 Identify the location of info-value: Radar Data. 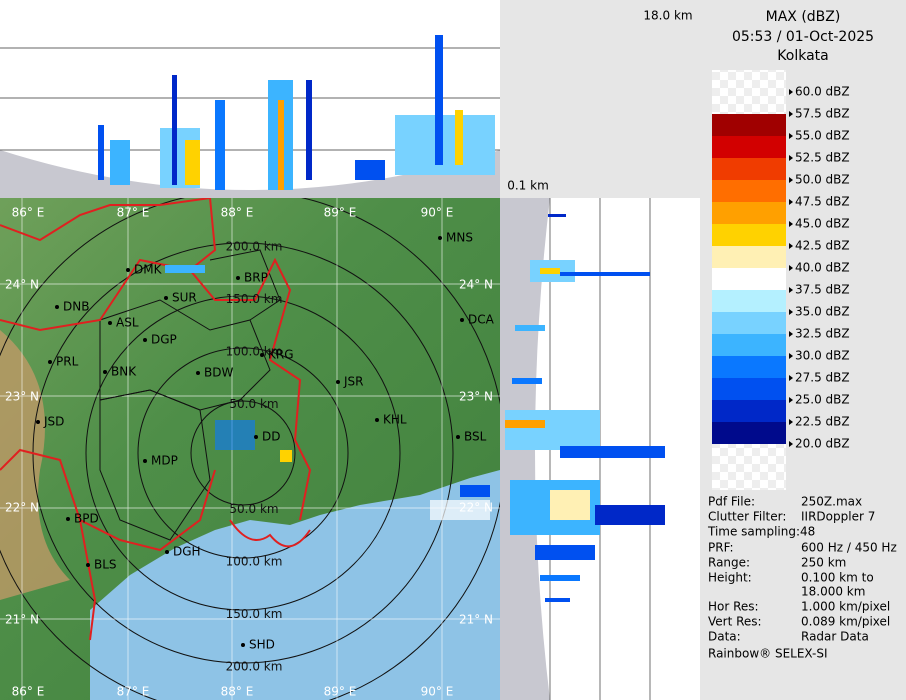
(835, 637).